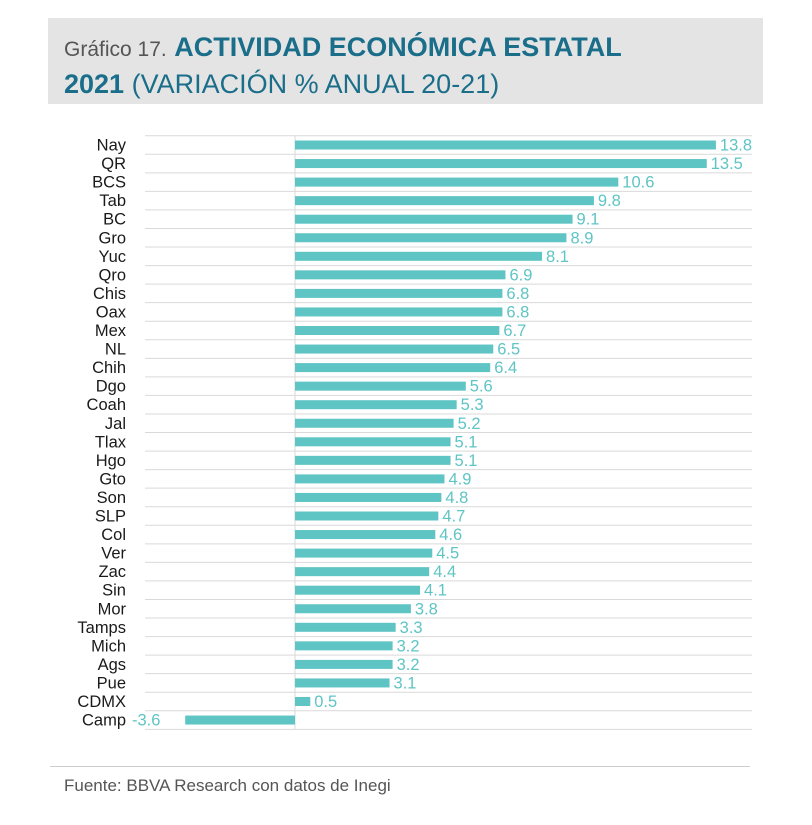  Describe the element at coordinates (315, 84) in the screenshot. I see `chart-subtitle: (VARIACIÓN % ANUAL 20-21)` at that location.